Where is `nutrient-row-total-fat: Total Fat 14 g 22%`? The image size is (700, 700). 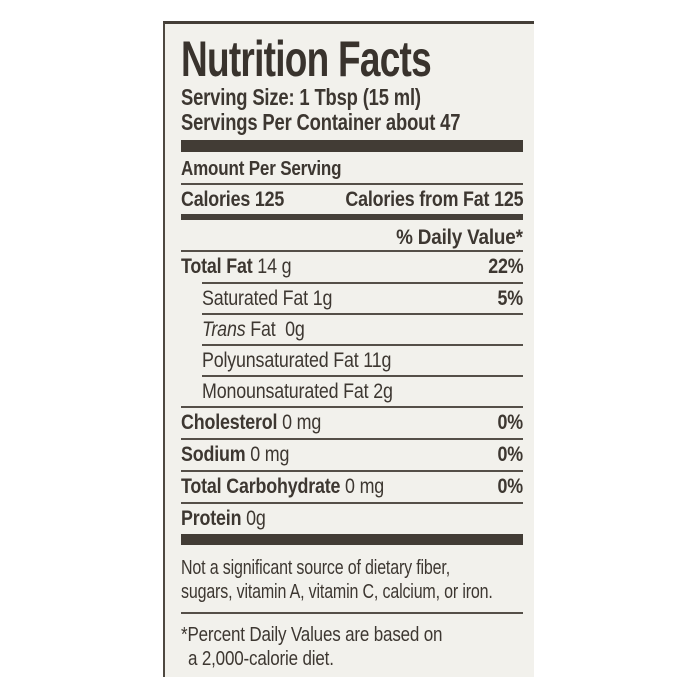
nutrient-row-total-fat: Total Fat 14 g 22% is located at coordinates (352, 266).